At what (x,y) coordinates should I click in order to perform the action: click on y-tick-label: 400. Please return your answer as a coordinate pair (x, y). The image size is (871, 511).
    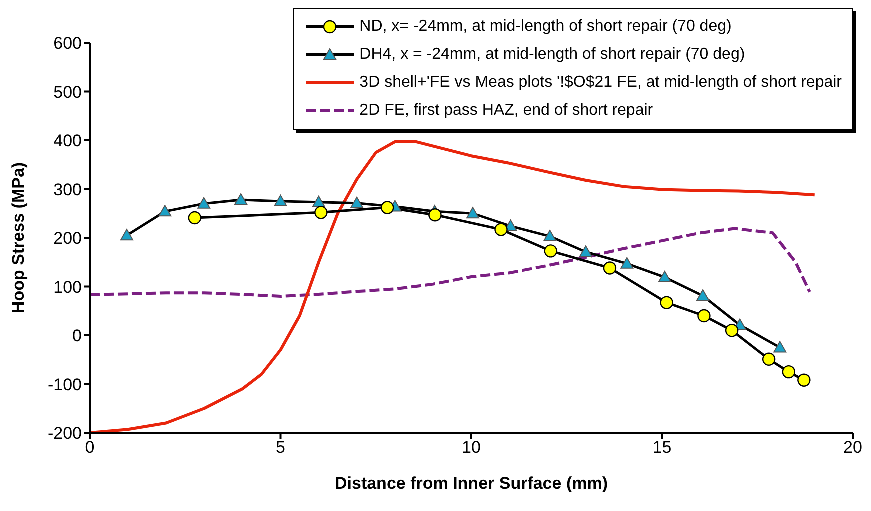
    Looking at the image, I should click on (68, 141).